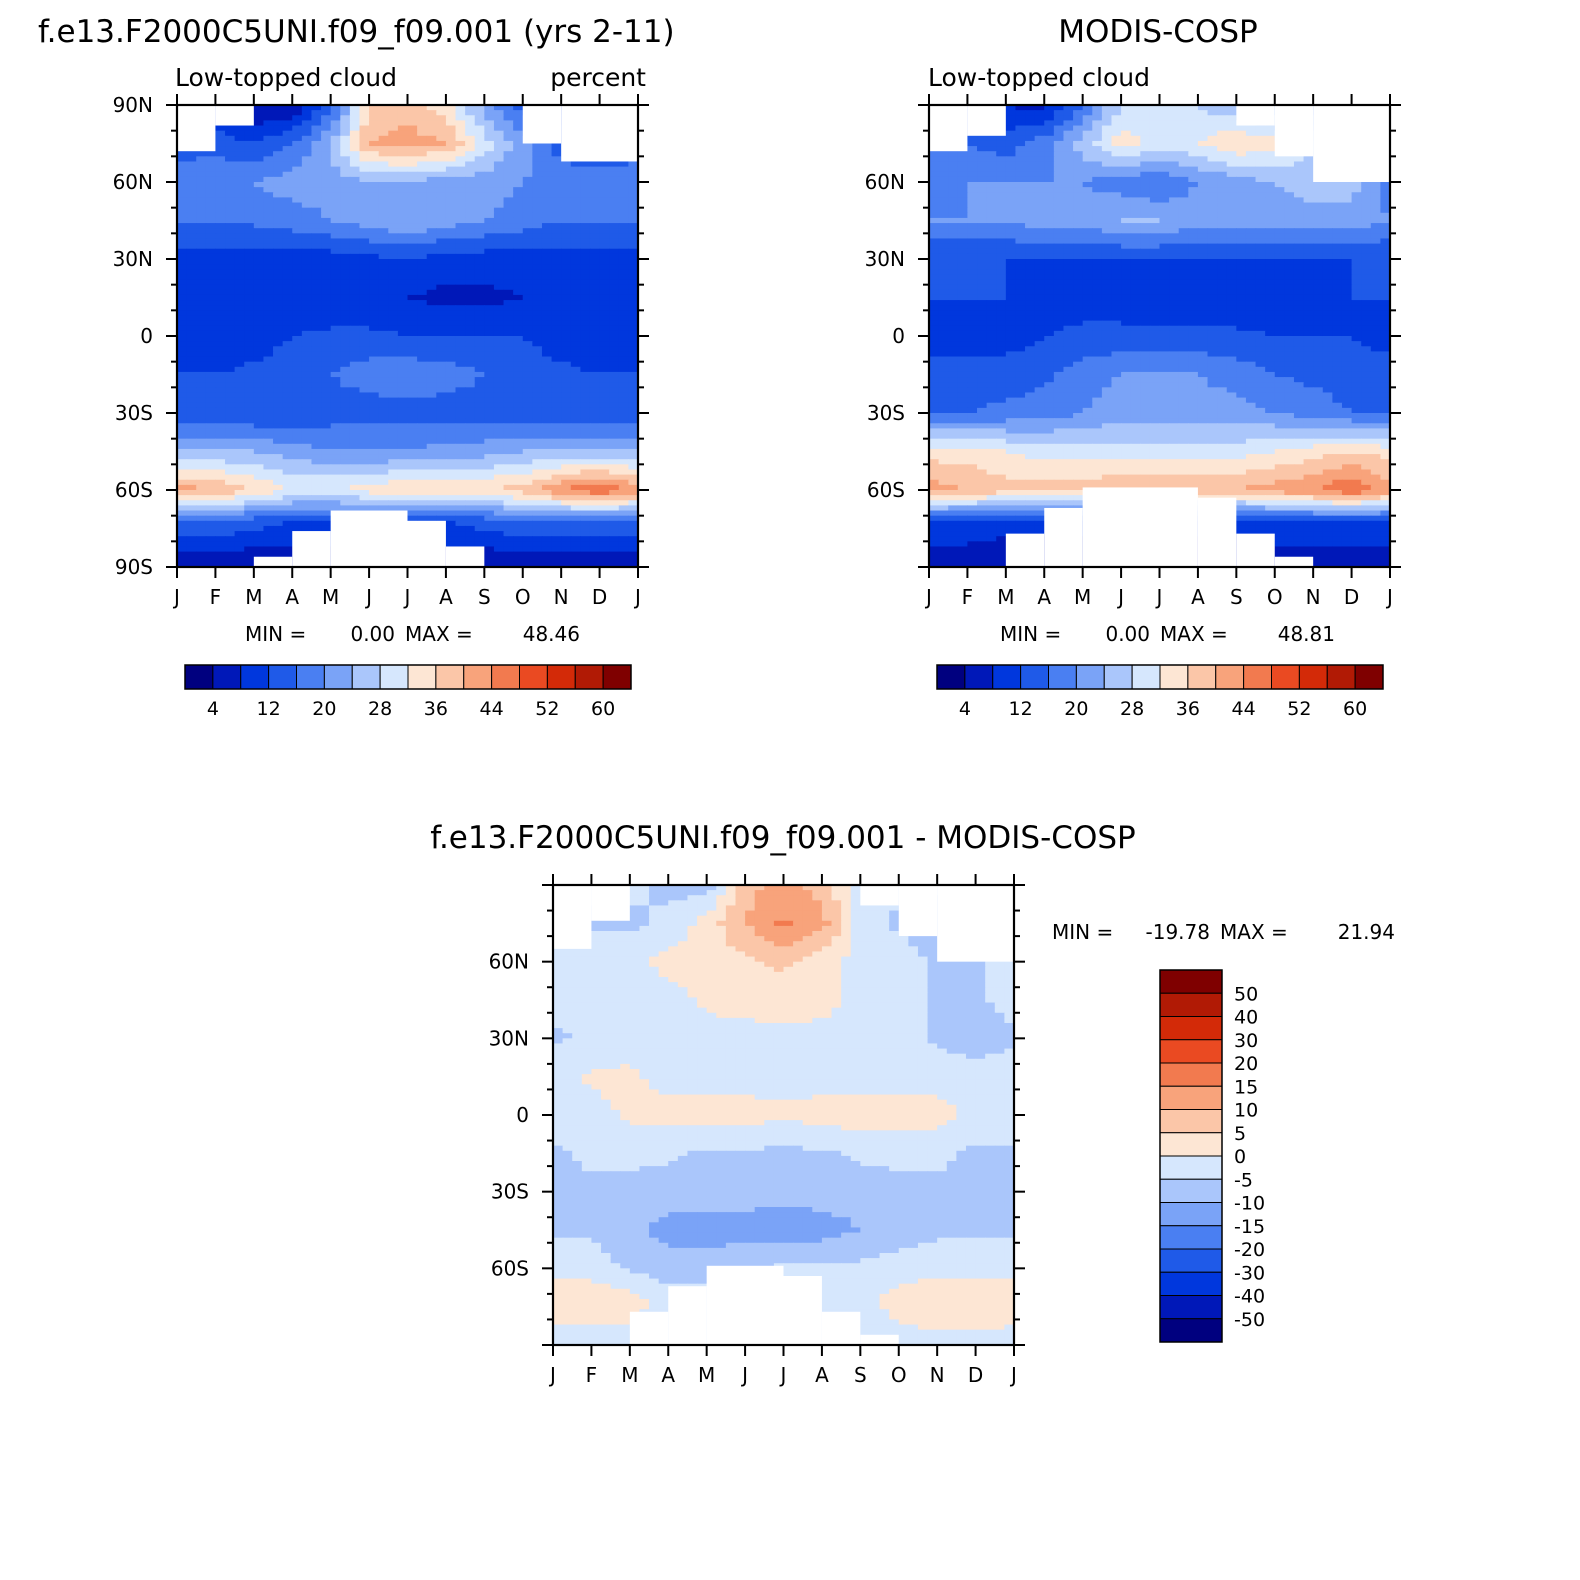  What do you see at coordinates (533, 677) in the screenshot?
I see `colorbar-swatch` at bounding box center [533, 677].